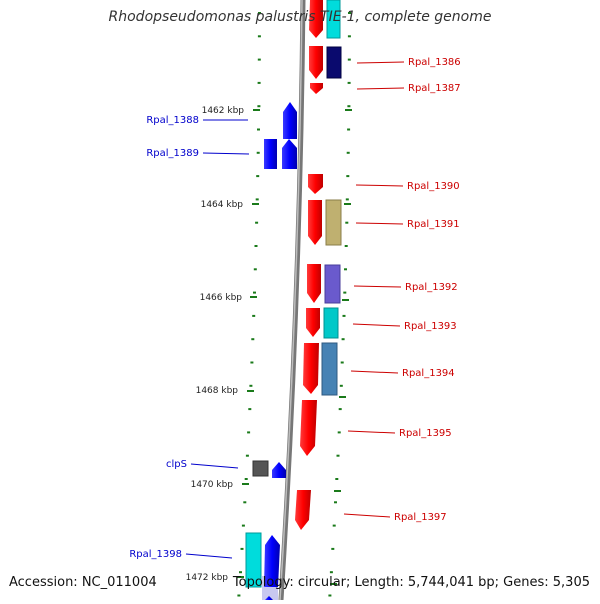 The height and width of the screenshot is (604, 600). Describe the element at coordinates (207, 578) in the screenshot. I see `scale-label: 1472 kbp` at that location.